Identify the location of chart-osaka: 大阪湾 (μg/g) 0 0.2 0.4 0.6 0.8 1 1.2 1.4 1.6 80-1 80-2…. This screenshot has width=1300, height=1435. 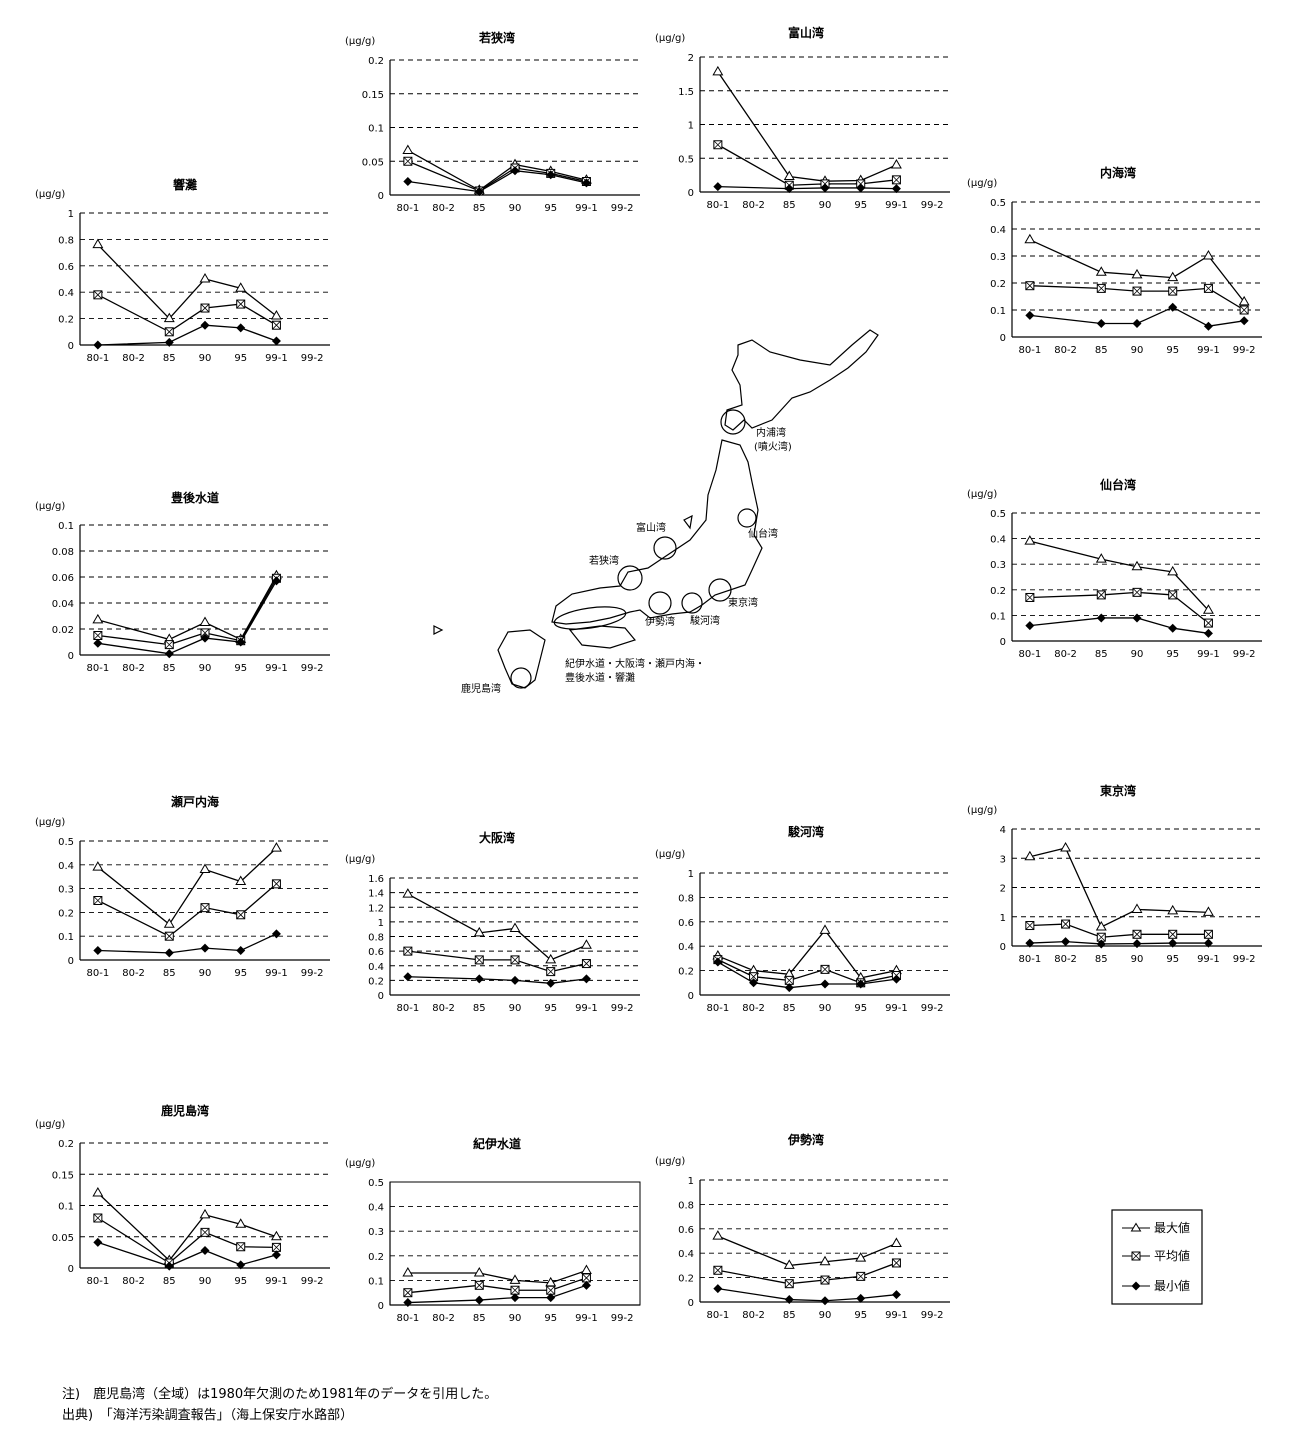
(492, 922).